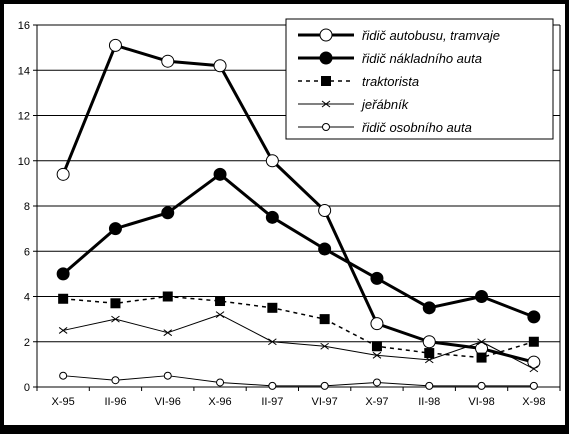 The width and height of the screenshot is (569, 434). I want to click on legend-item: řidič osobního auta, so click(385, 127).